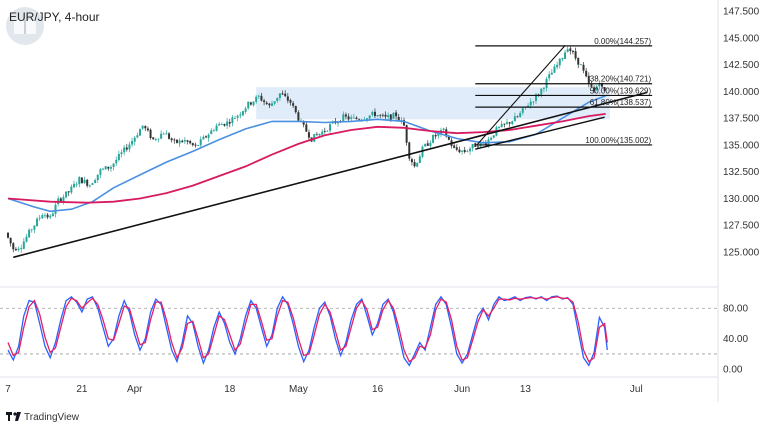  I want to click on stochastic-d-line, so click(307, 329).